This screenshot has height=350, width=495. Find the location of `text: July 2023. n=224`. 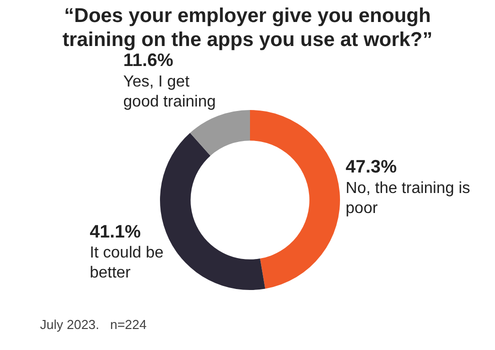

text: July 2023. n=224 is located at coordinates (93, 324).